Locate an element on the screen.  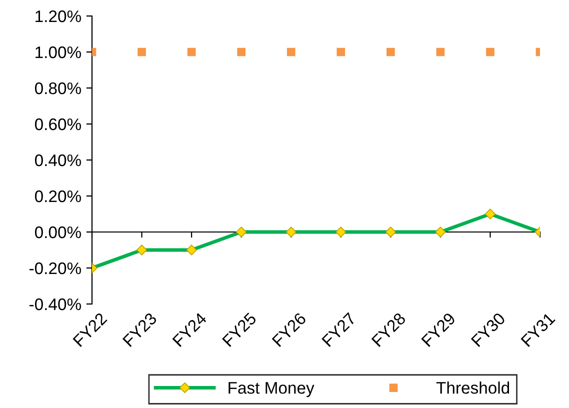
y-tick-label: 0.40% is located at coordinates (57, 160).